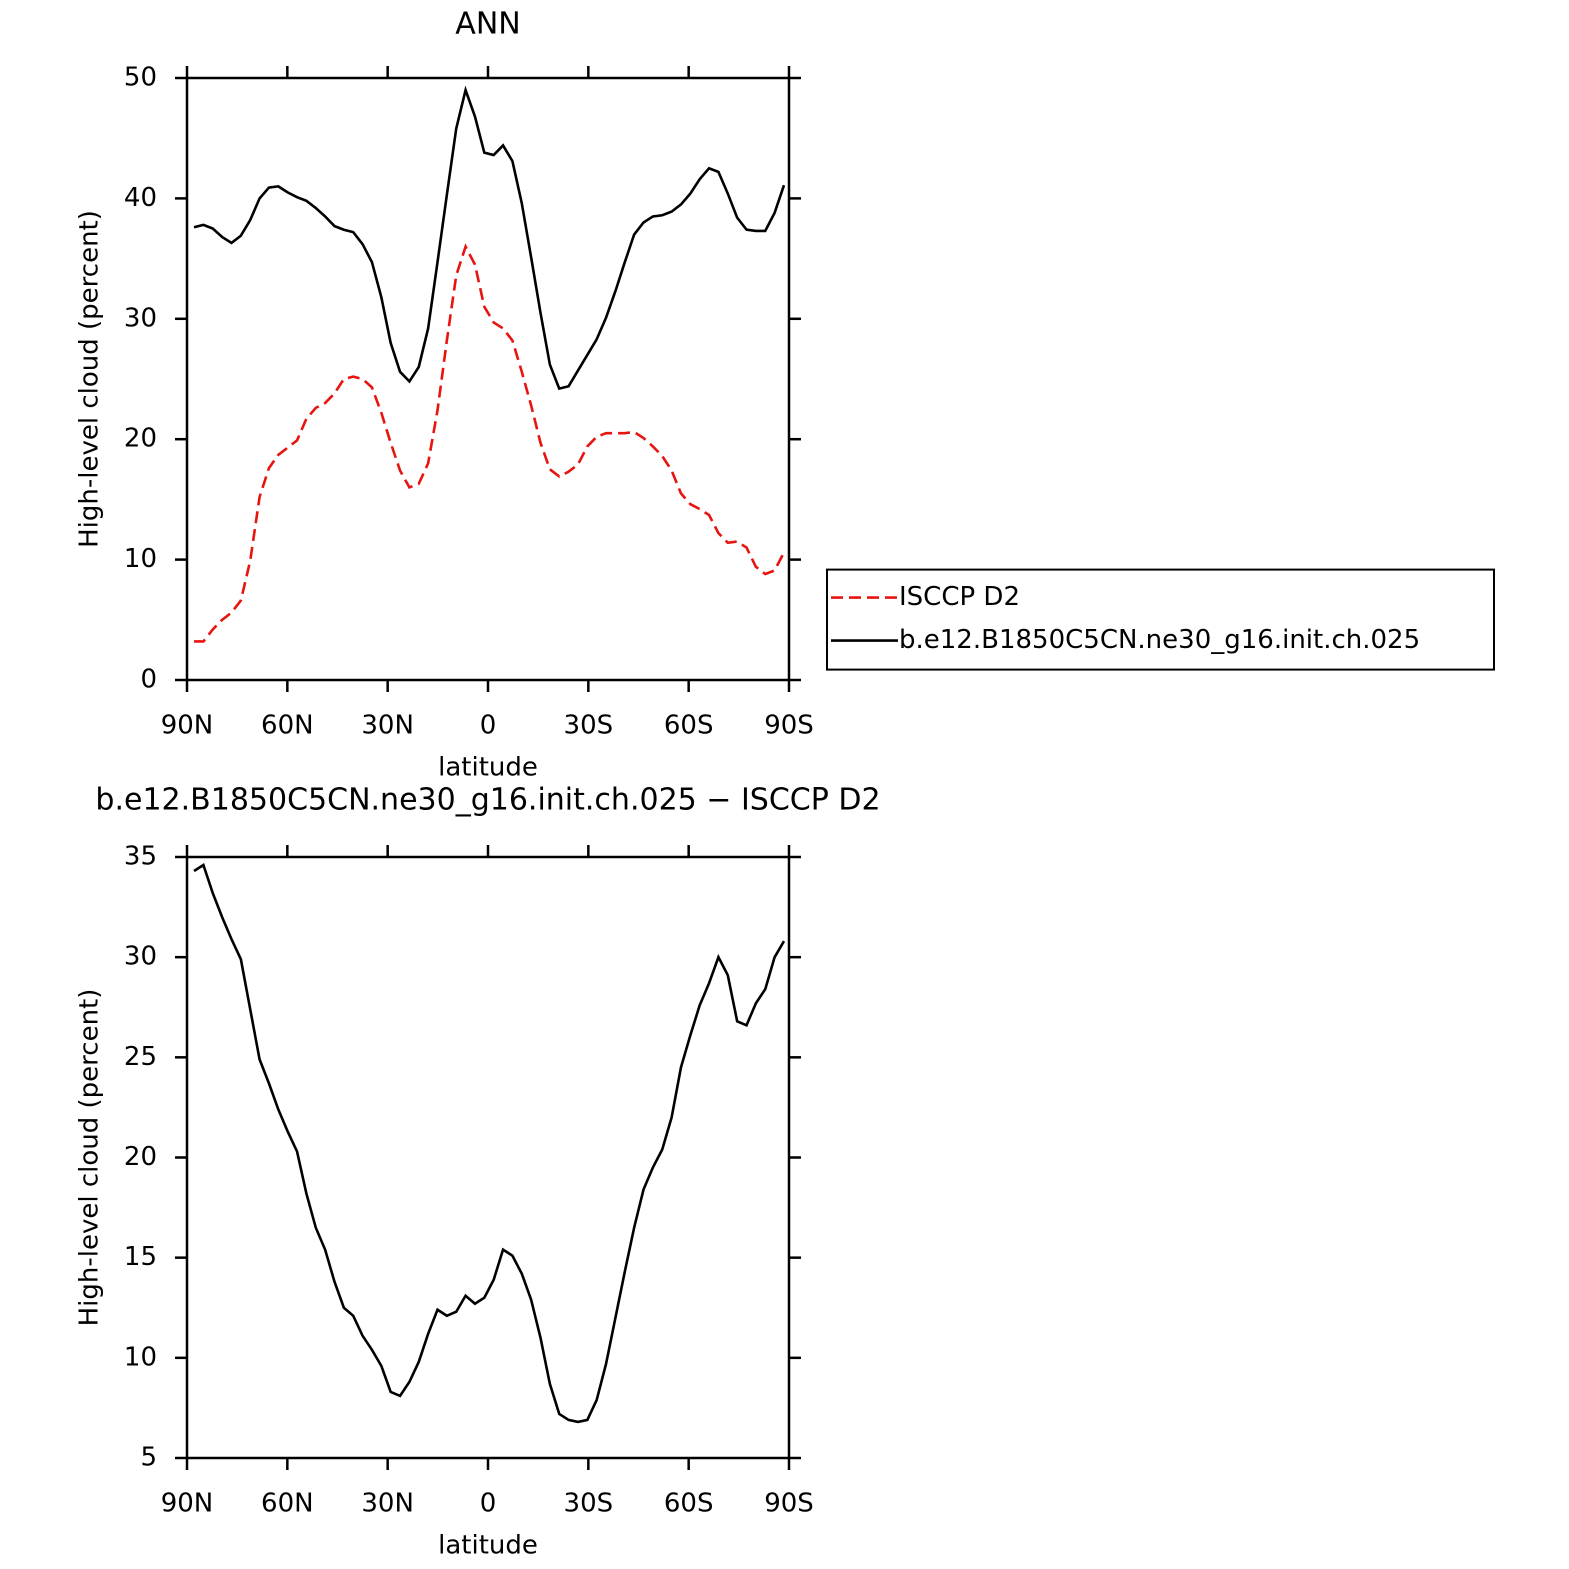 This screenshot has width=1569, height=1569. Describe the element at coordinates (140, 857) in the screenshot. I see `y-tick-label: 35` at that location.